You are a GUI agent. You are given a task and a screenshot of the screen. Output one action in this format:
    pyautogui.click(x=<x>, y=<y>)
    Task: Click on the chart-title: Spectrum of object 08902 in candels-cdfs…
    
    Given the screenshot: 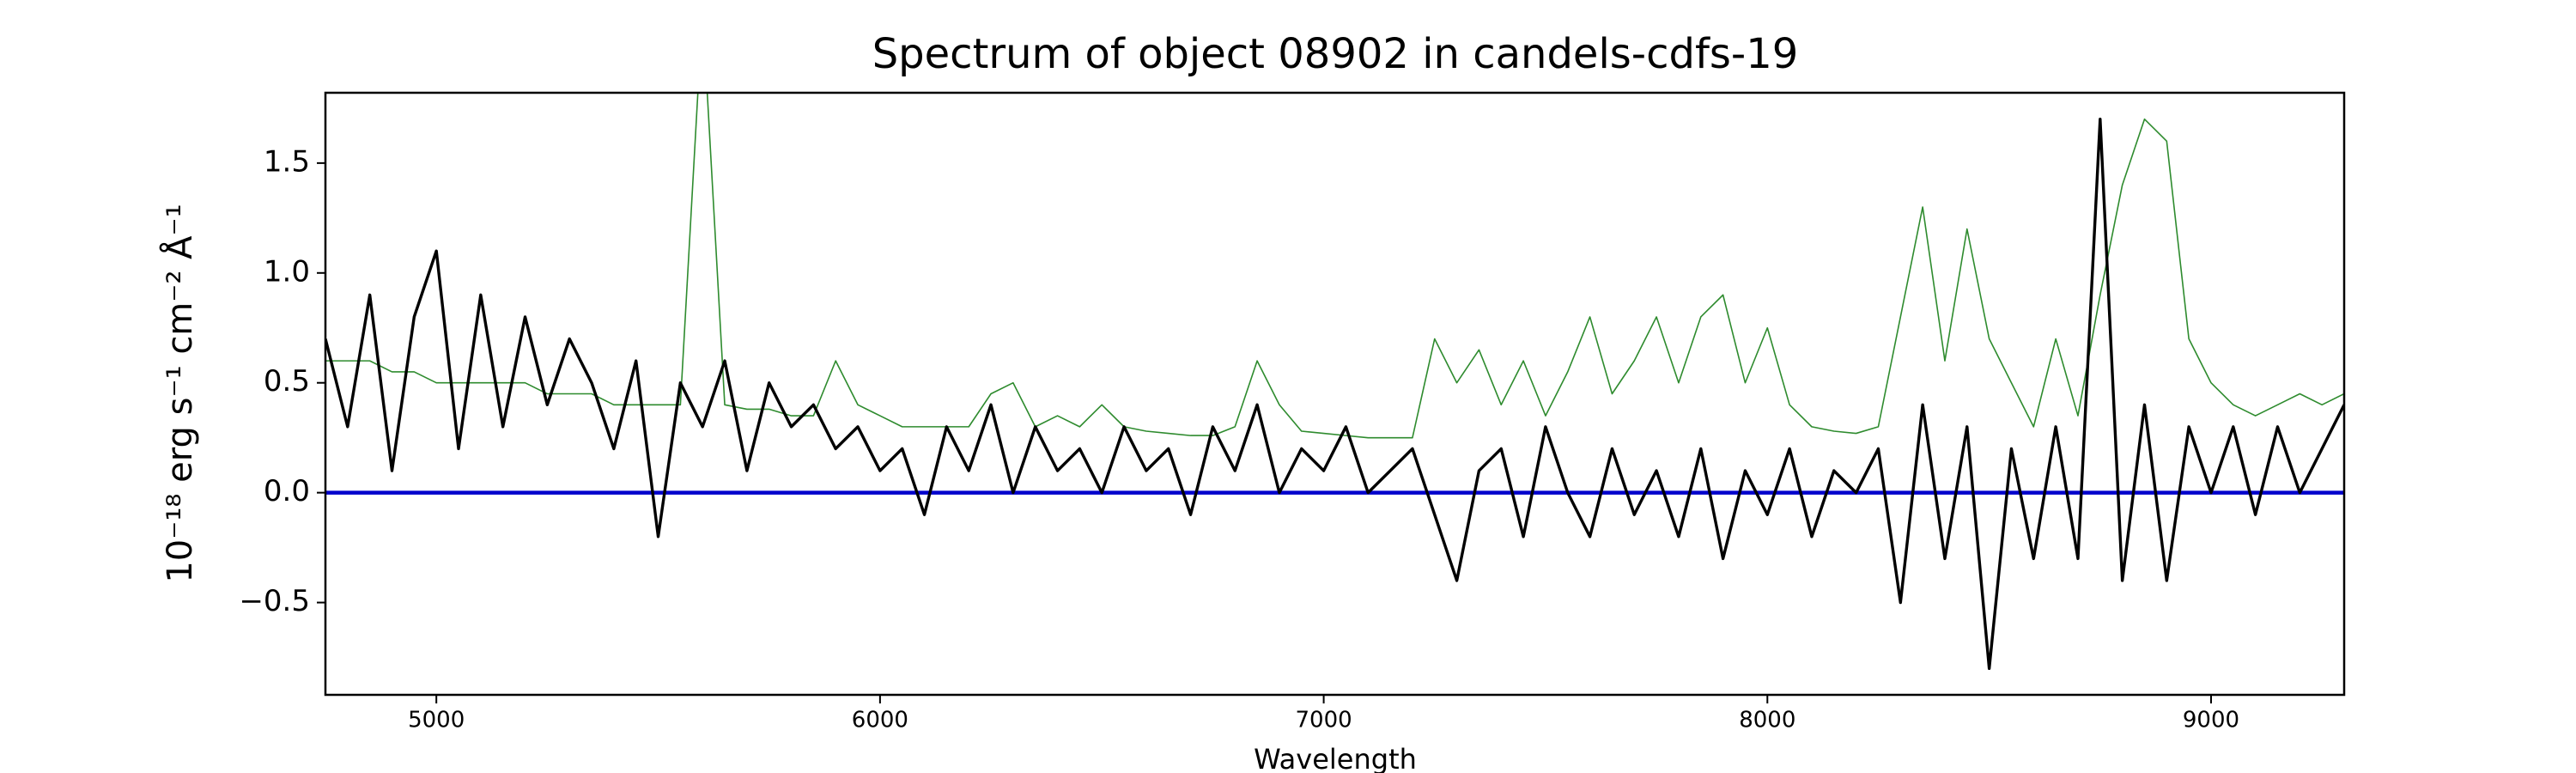 What is the action you would take?
    pyautogui.click(x=1335, y=54)
    